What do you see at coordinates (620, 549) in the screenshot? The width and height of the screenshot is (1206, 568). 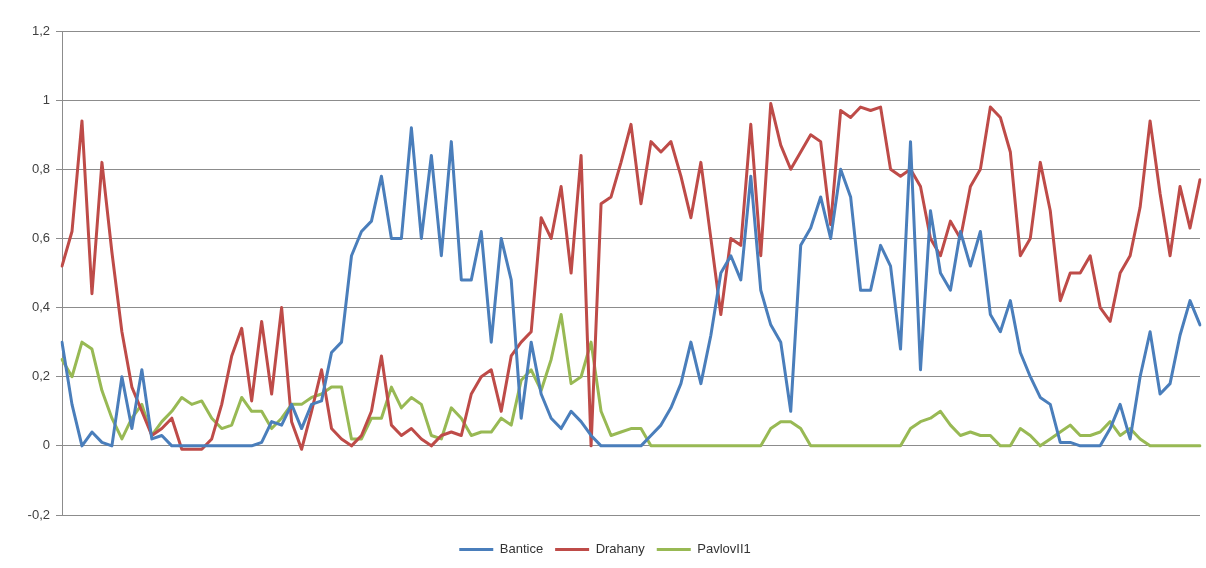 I see `legend-label: Drahany` at bounding box center [620, 549].